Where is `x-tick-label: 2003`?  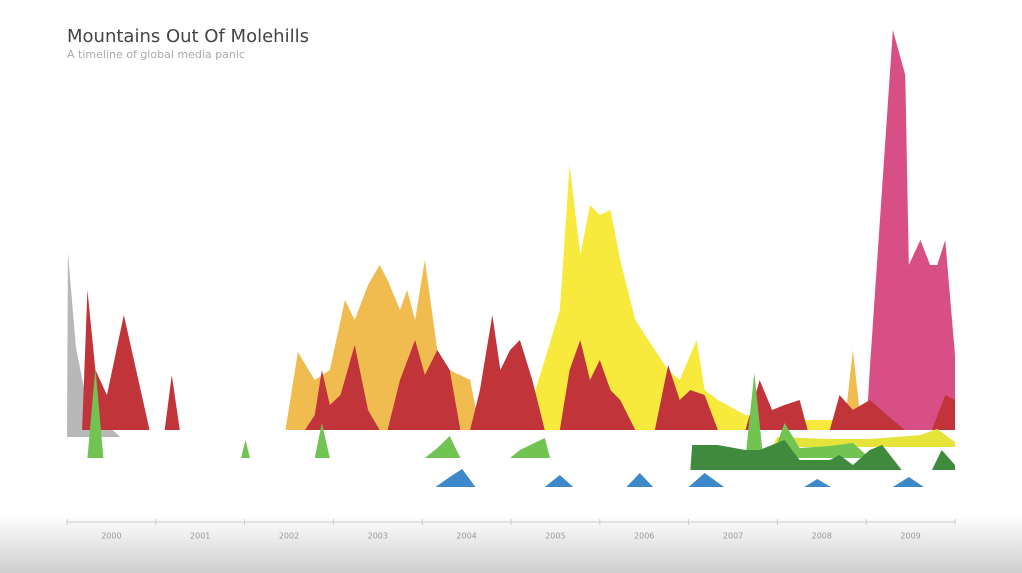
x-tick-label: 2003 is located at coordinates (378, 536).